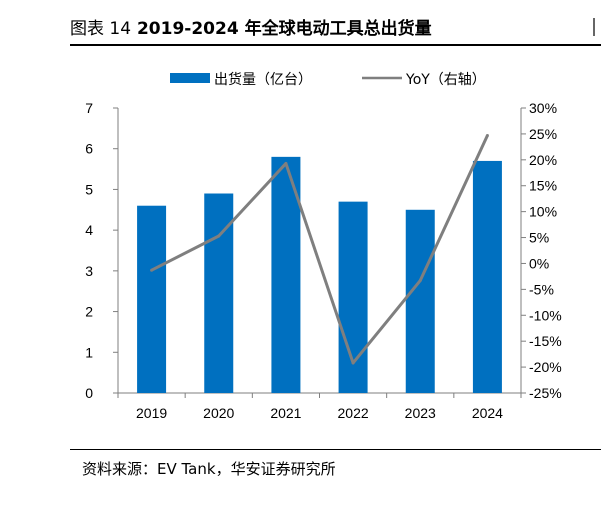  Describe the element at coordinates (263, 79) in the screenshot. I see `legend-bar-label: 出货量（亿台）` at that location.